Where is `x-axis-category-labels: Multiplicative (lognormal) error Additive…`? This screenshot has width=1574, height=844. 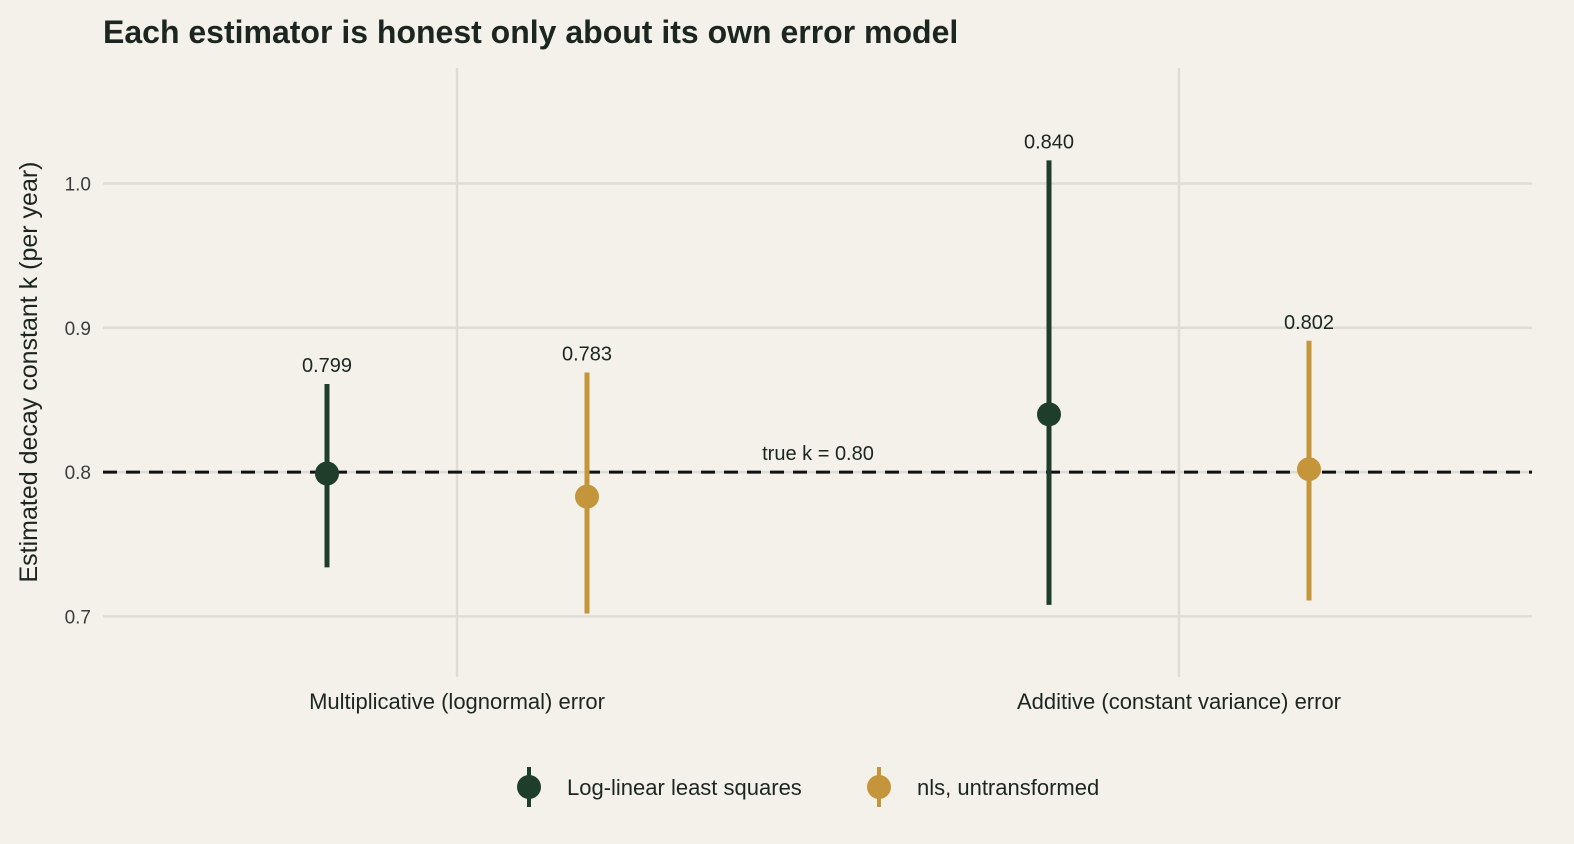
x-axis-category-labels: Multiplicative (lognormal) error Additive… is located at coordinates (825, 701).